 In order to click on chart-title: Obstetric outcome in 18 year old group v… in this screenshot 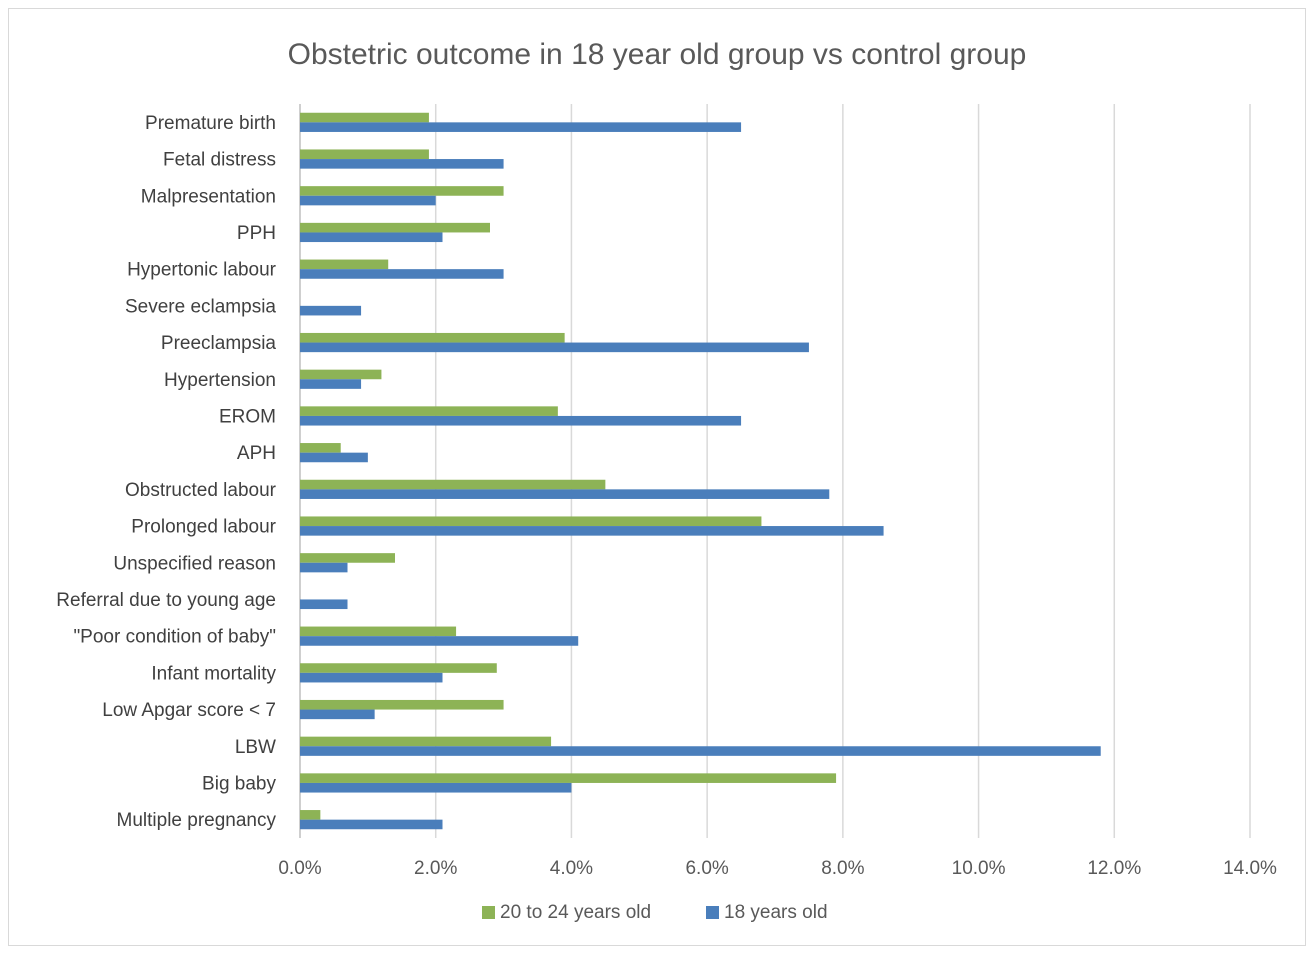, I will do `click(657, 54)`.